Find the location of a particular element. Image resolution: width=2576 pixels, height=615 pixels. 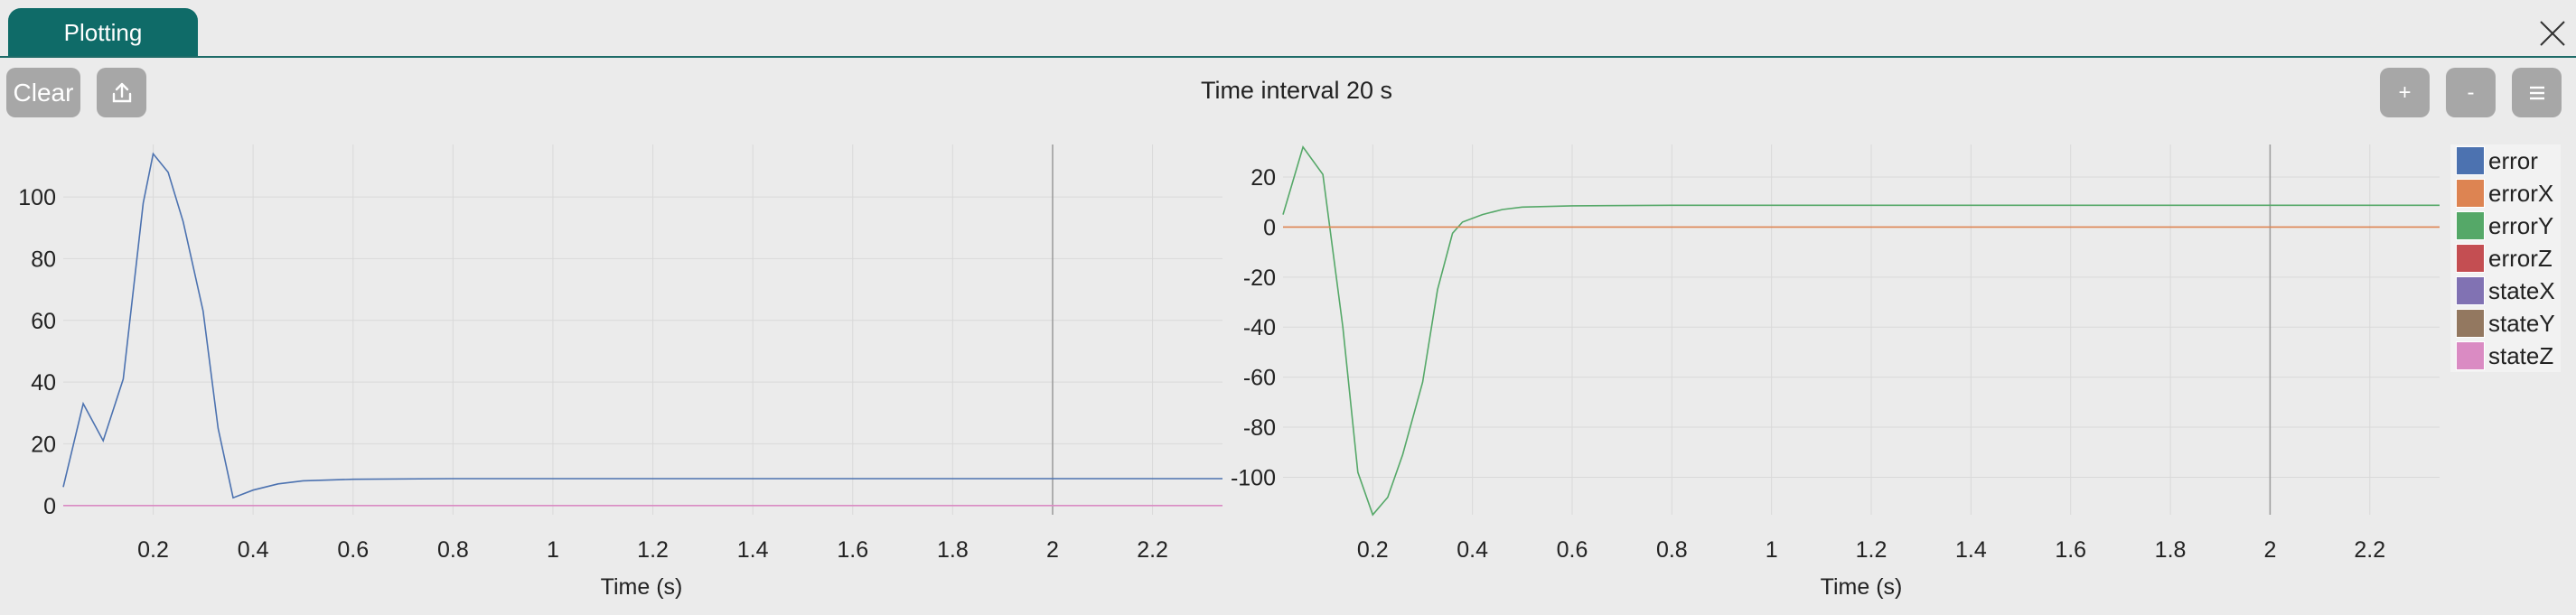

clear-button: Clear is located at coordinates (43, 93).